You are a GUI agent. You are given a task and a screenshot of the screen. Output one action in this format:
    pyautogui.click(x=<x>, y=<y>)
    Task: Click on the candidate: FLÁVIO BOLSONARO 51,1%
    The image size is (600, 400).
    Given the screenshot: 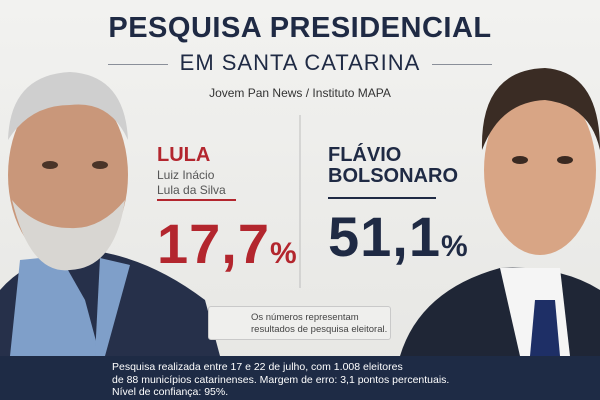 What is the action you would take?
    pyautogui.click(x=398, y=211)
    